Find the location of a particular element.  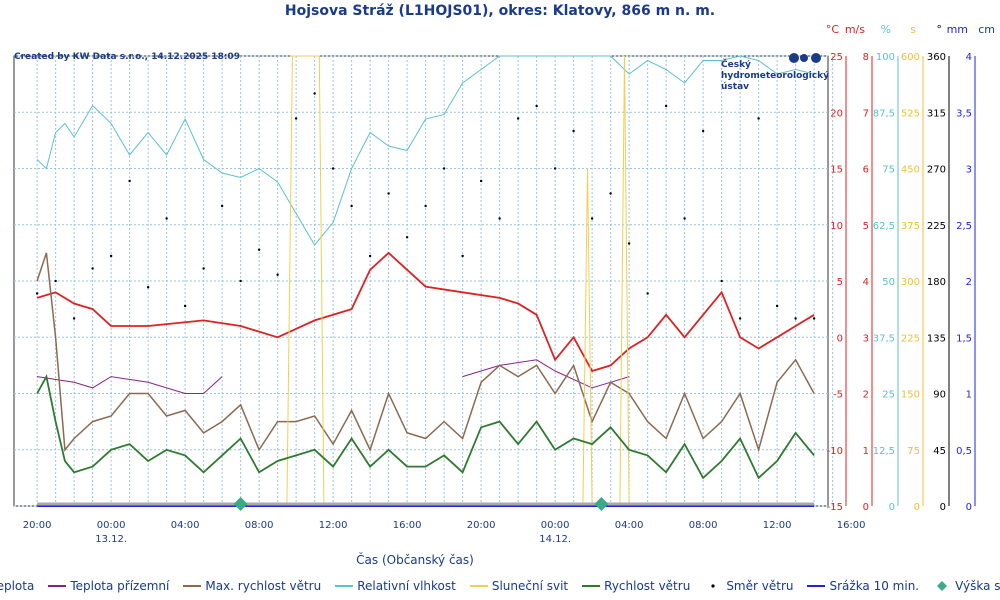

axis-unit: % is located at coordinates (886, 29).